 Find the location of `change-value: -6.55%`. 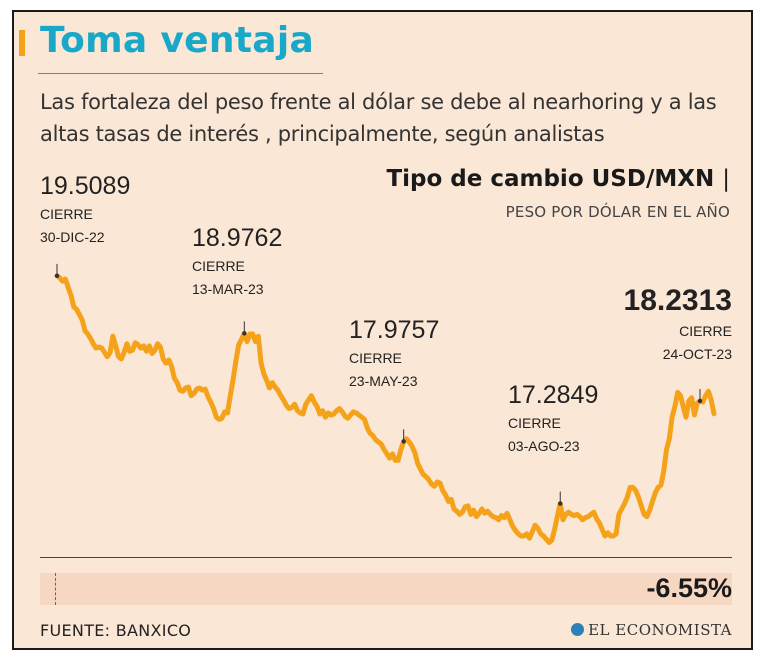

change-value: -6.55% is located at coordinates (689, 588).